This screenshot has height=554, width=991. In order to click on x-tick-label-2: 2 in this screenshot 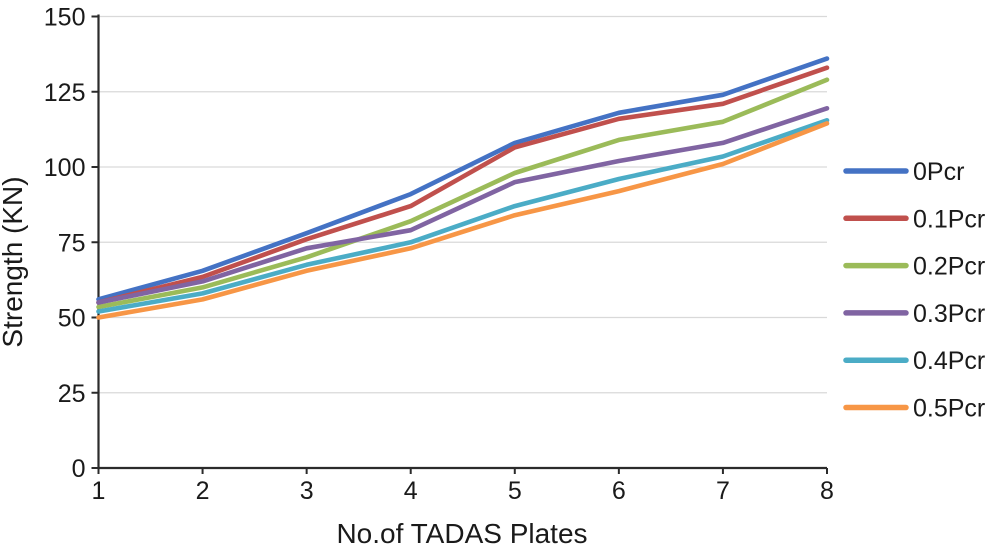, I will do `click(203, 491)`.